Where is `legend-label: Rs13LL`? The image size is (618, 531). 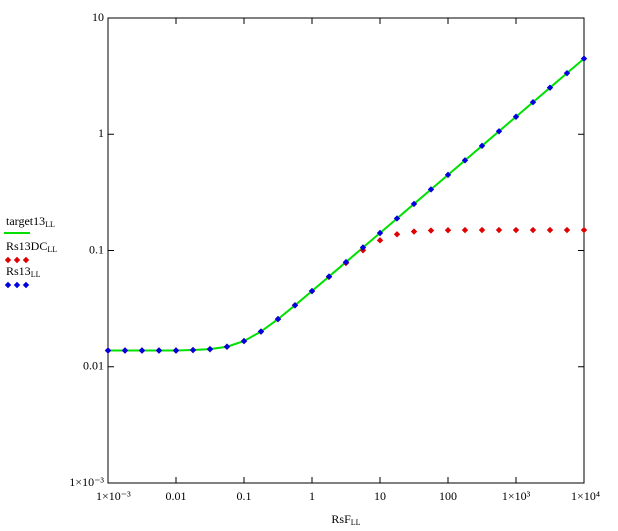
legend-label: Rs13LL is located at coordinates (23, 271).